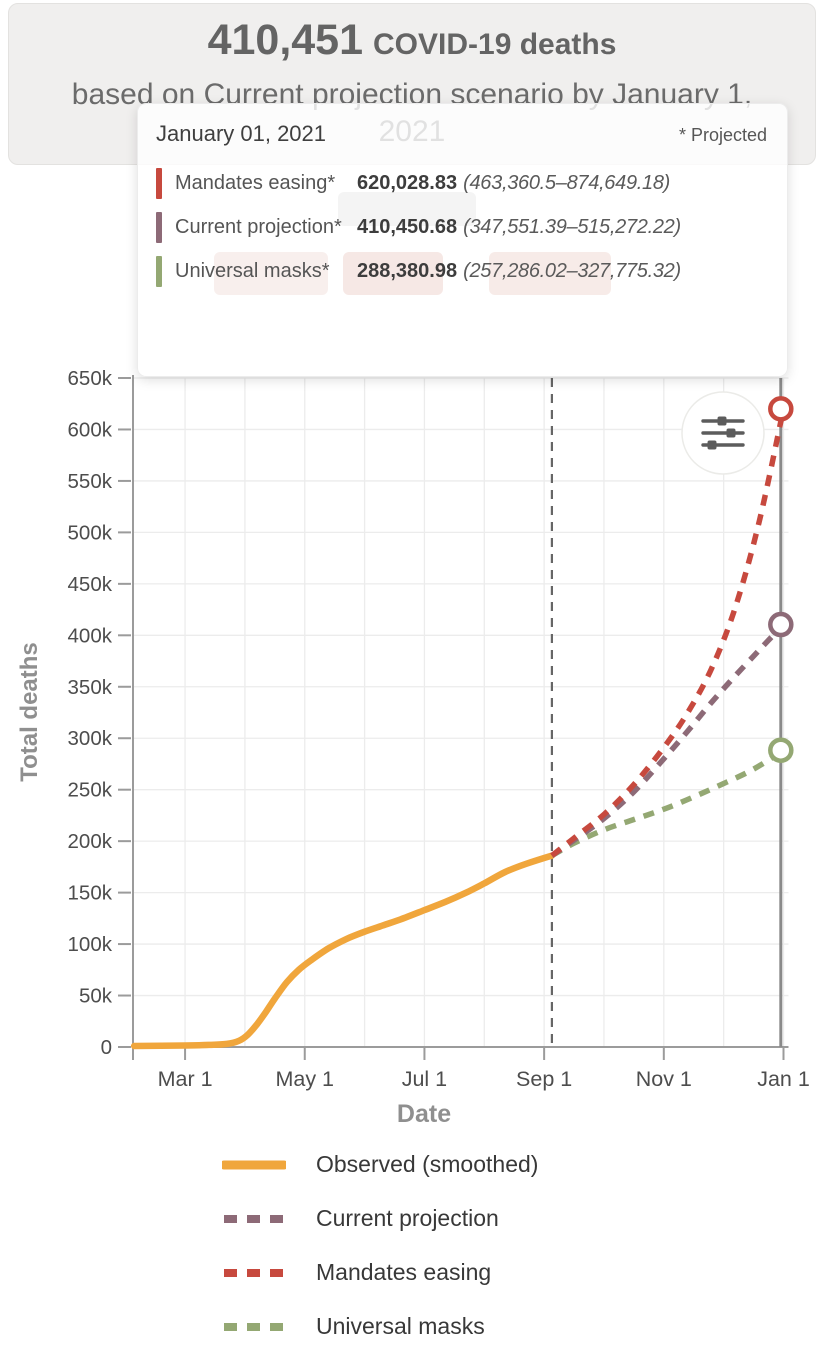 Image resolution: width=828 pixels, height=1350 pixels. I want to click on y-tick-label: 650k, so click(90, 378).